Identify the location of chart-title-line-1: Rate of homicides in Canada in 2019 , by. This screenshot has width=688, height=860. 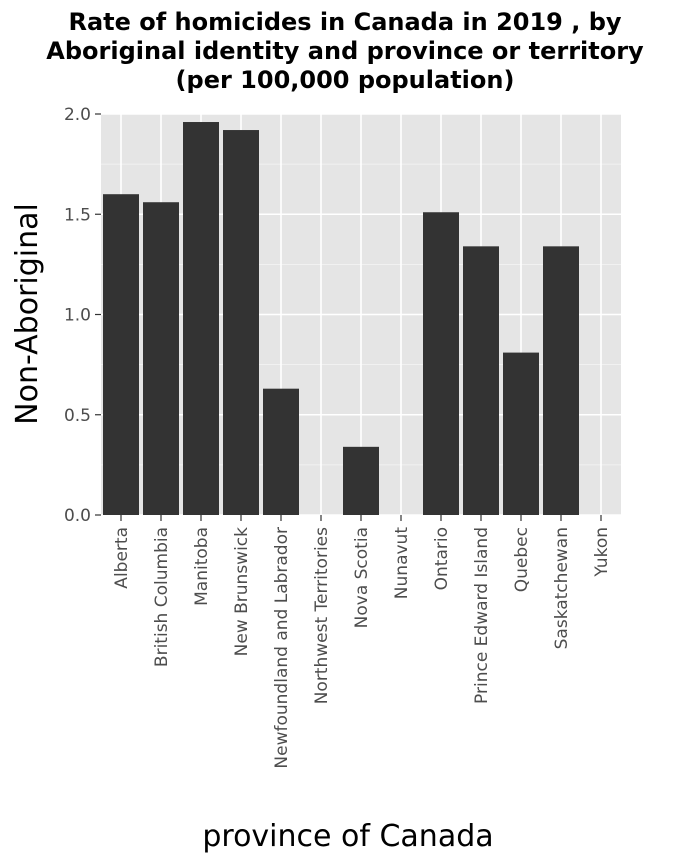
(344, 22).